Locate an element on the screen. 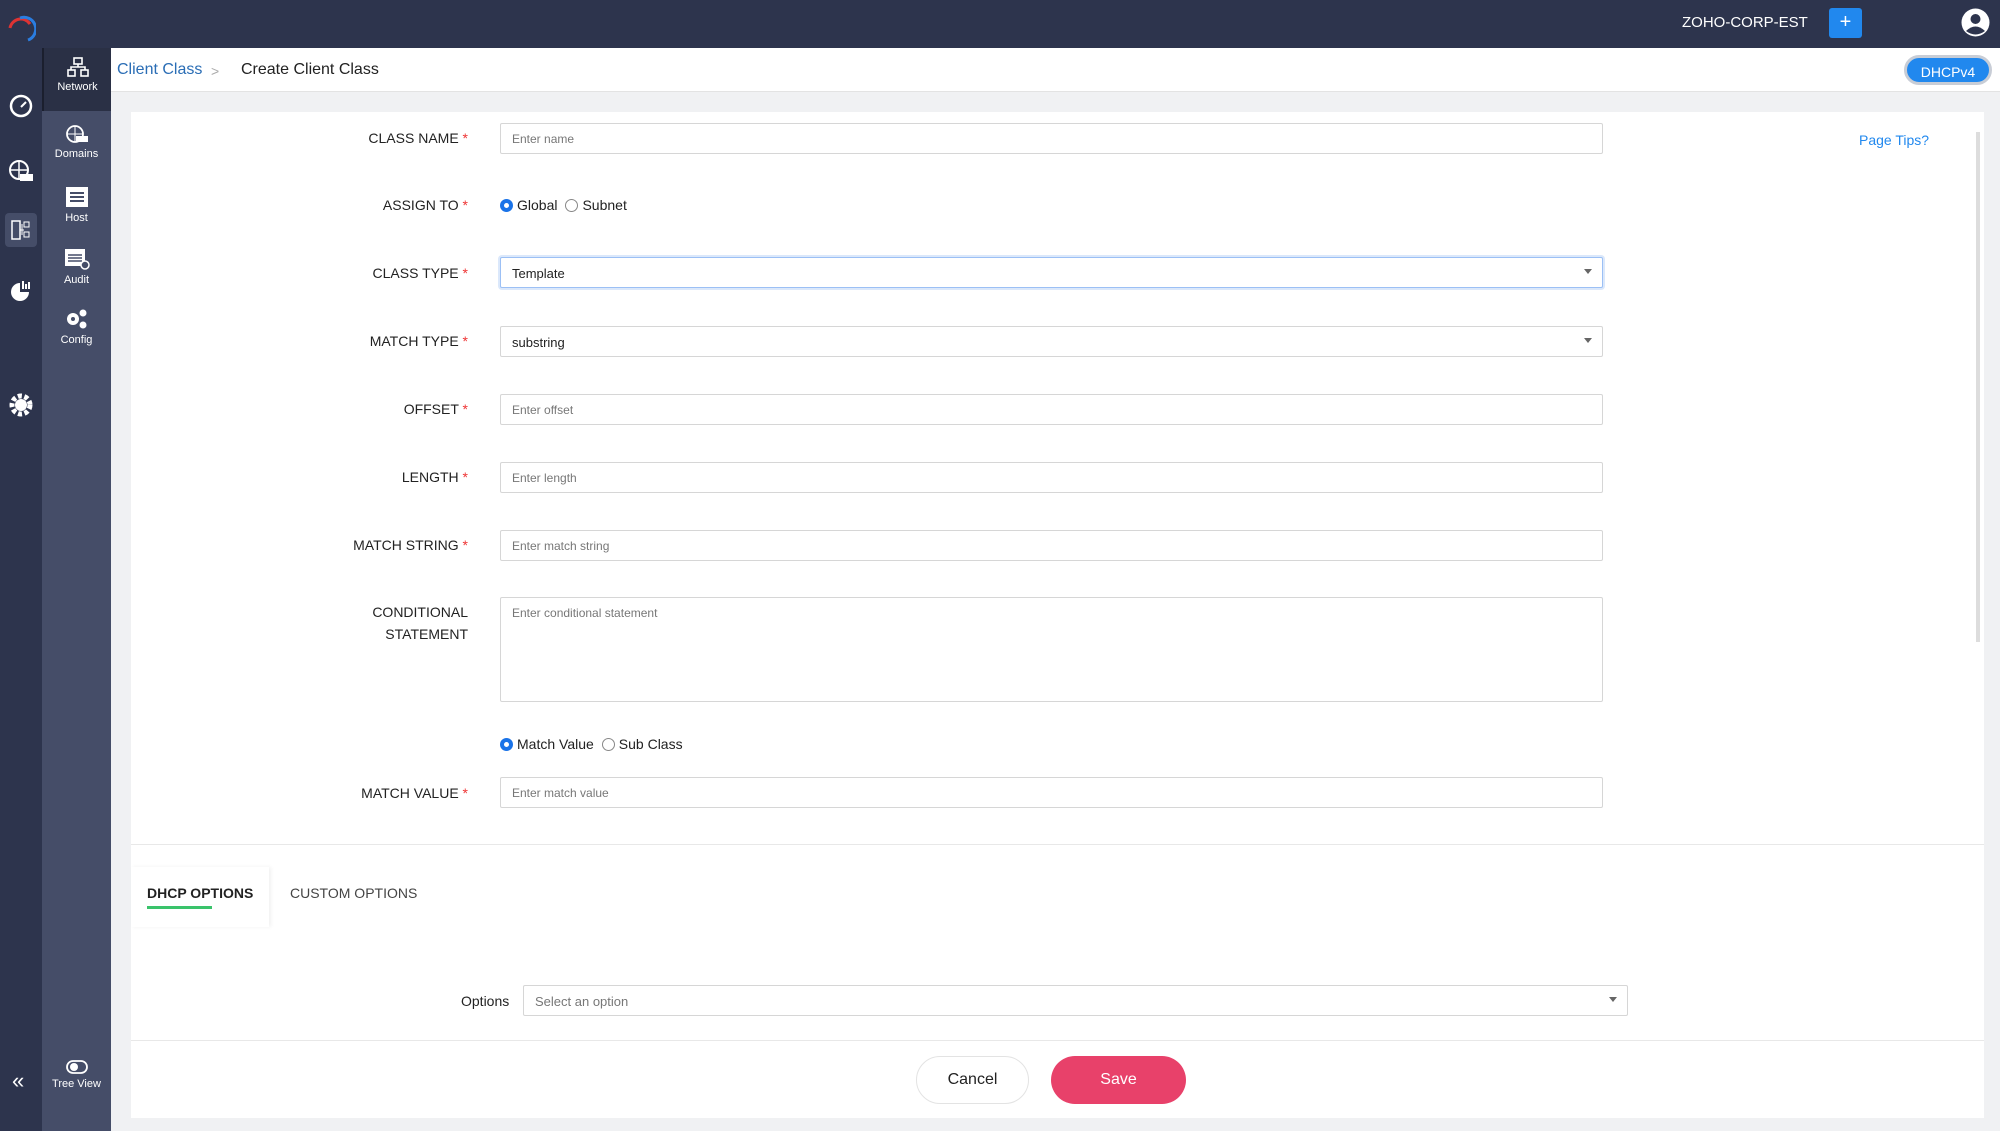 The width and height of the screenshot is (2000, 1131). sidebar-item-domains: Domains is located at coordinates (76, 142).